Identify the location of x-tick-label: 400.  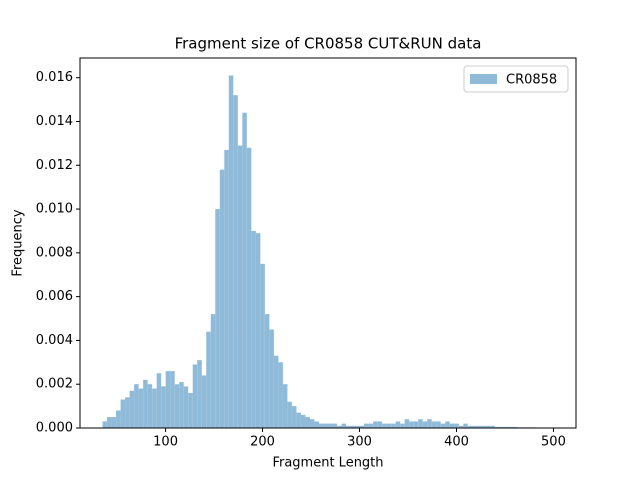
(456, 442).